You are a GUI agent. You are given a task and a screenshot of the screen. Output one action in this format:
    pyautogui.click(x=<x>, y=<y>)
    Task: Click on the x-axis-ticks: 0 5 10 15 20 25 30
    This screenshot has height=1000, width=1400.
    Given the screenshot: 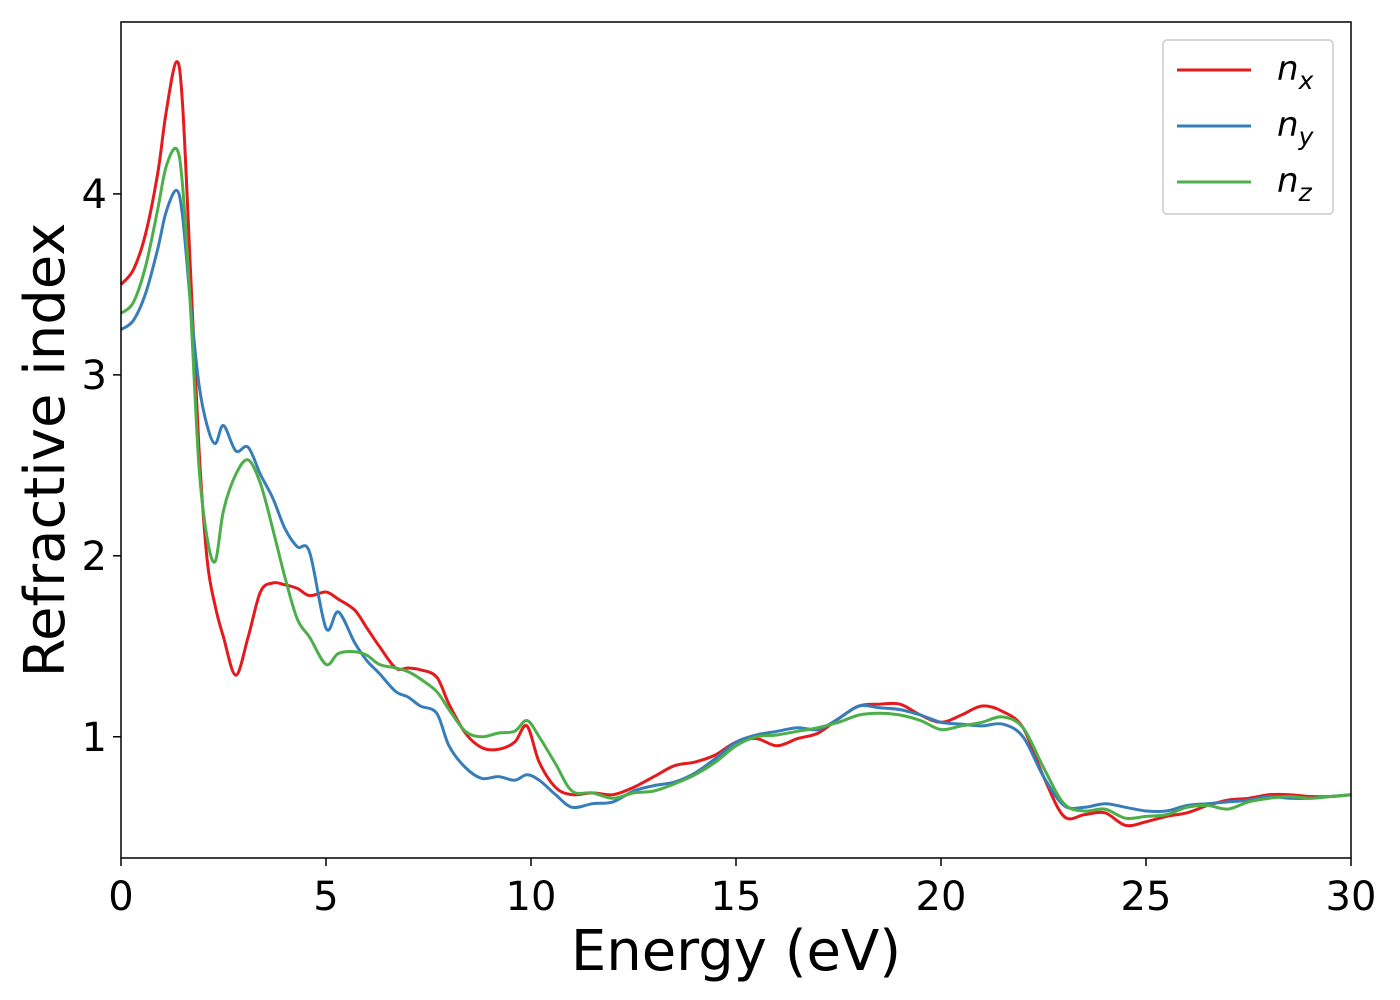 What is the action you would take?
    pyautogui.click(x=742, y=889)
    